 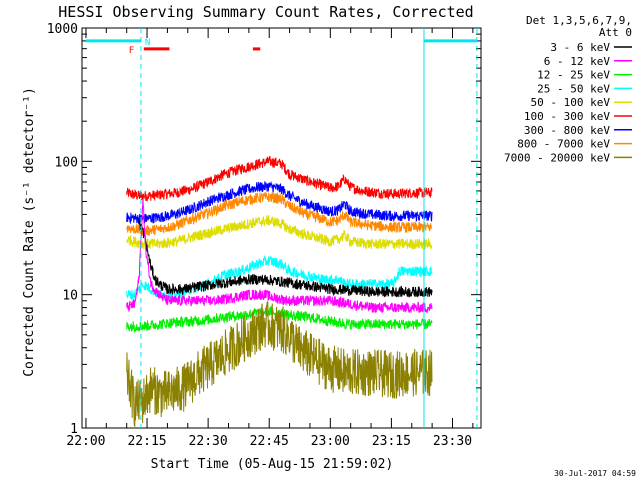 What do you see at coordinates (29, 232) in the screenshot?
I see `y-axis-label: Corrected Count Rate (s⁻¹ detector⁻¹)` at bounding box center [29, 232].